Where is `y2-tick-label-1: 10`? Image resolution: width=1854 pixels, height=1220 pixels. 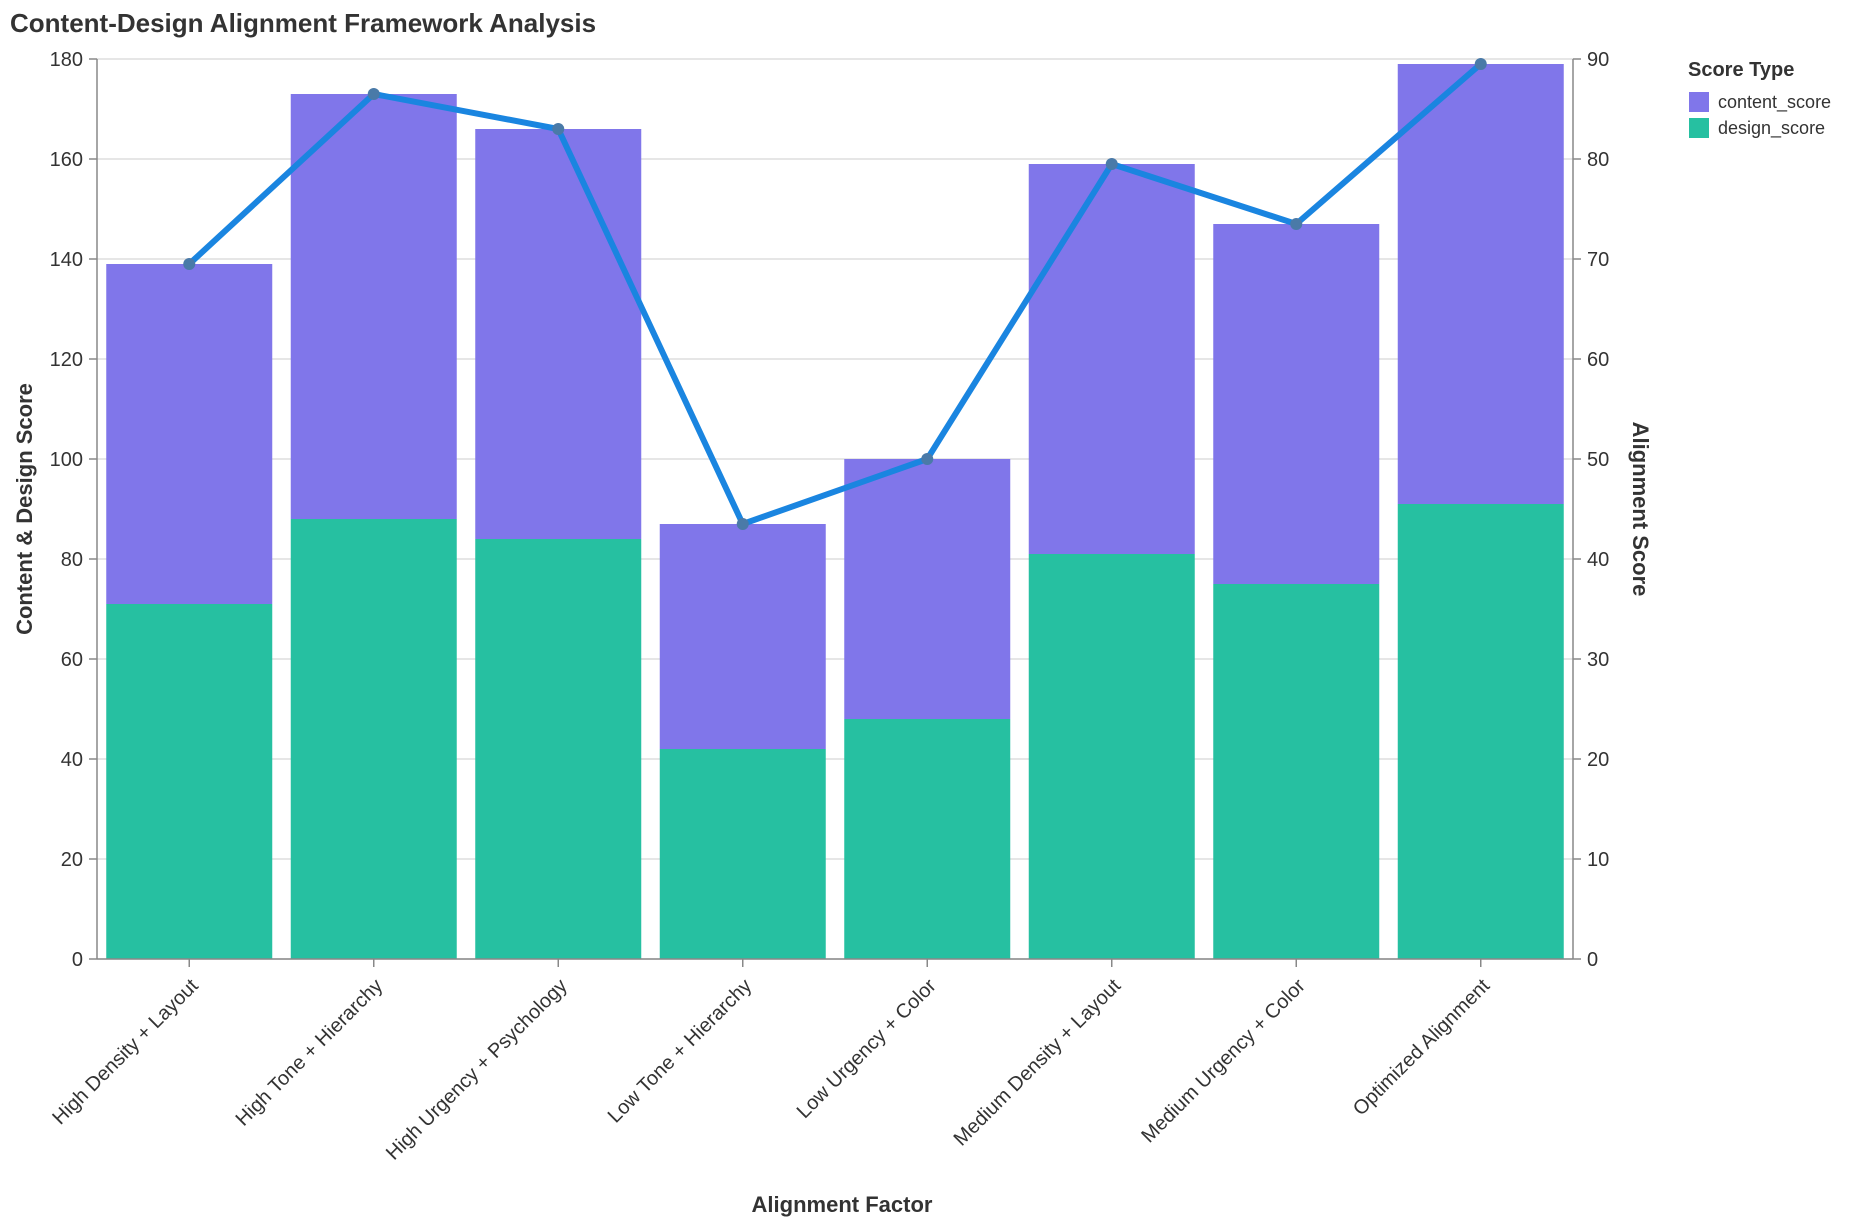 y2-tick-label-1: 10 is located at coordinates (1598, 860).